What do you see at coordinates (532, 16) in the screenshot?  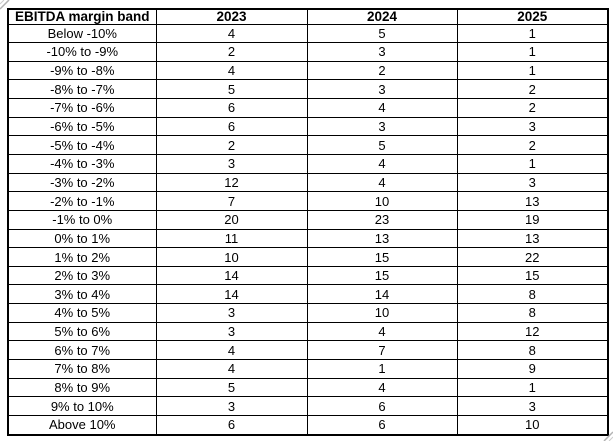 I see `col-header-year: 2025` at bounding box center [532, 16].